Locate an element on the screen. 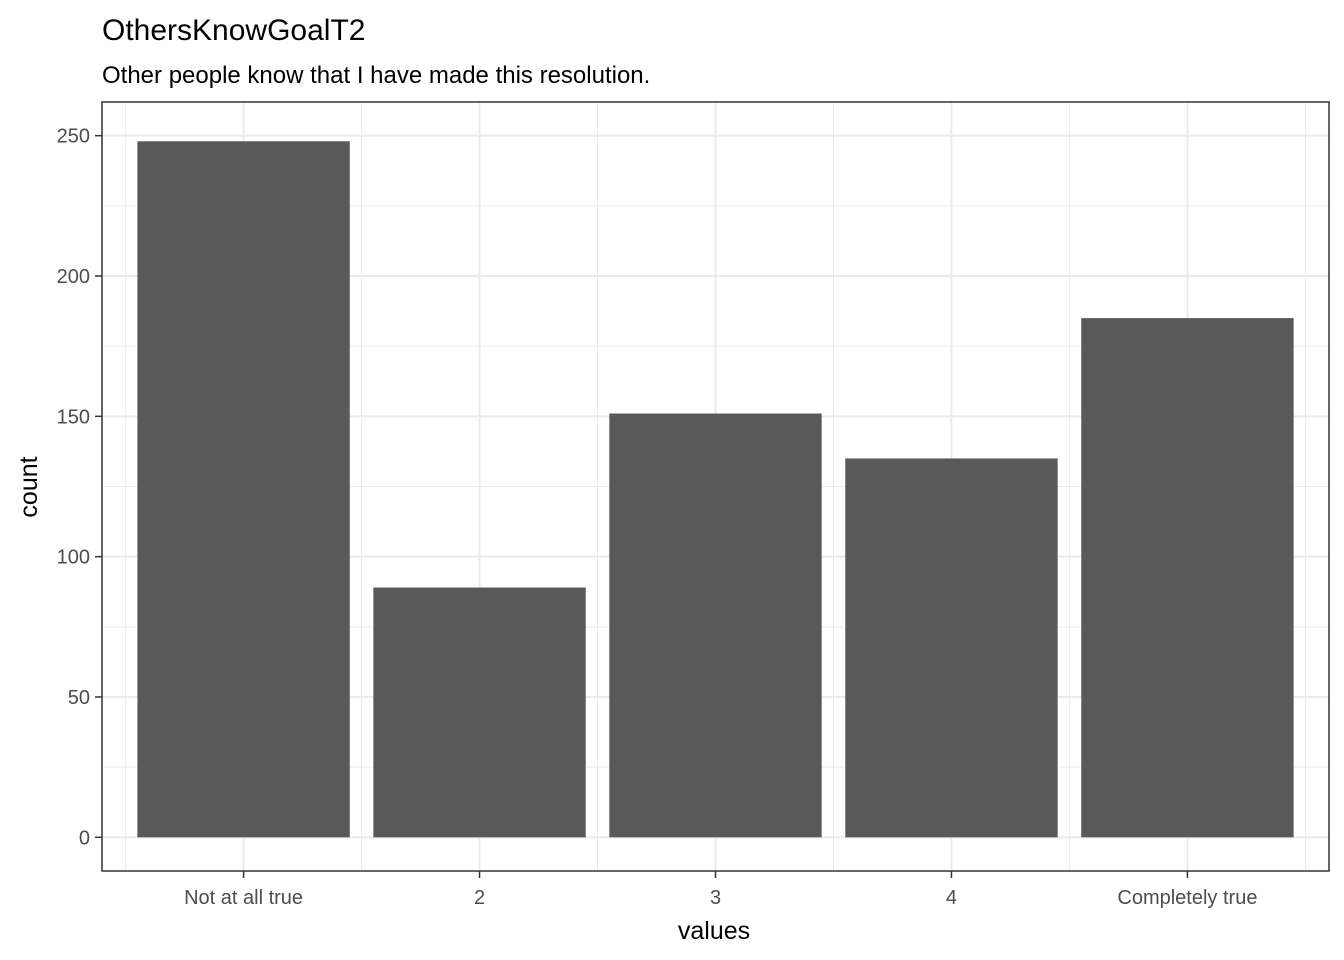 Image resolution: width=1344 pixels, height=960 pixels. x-axis-title: values is located at coordinates (714, 931).